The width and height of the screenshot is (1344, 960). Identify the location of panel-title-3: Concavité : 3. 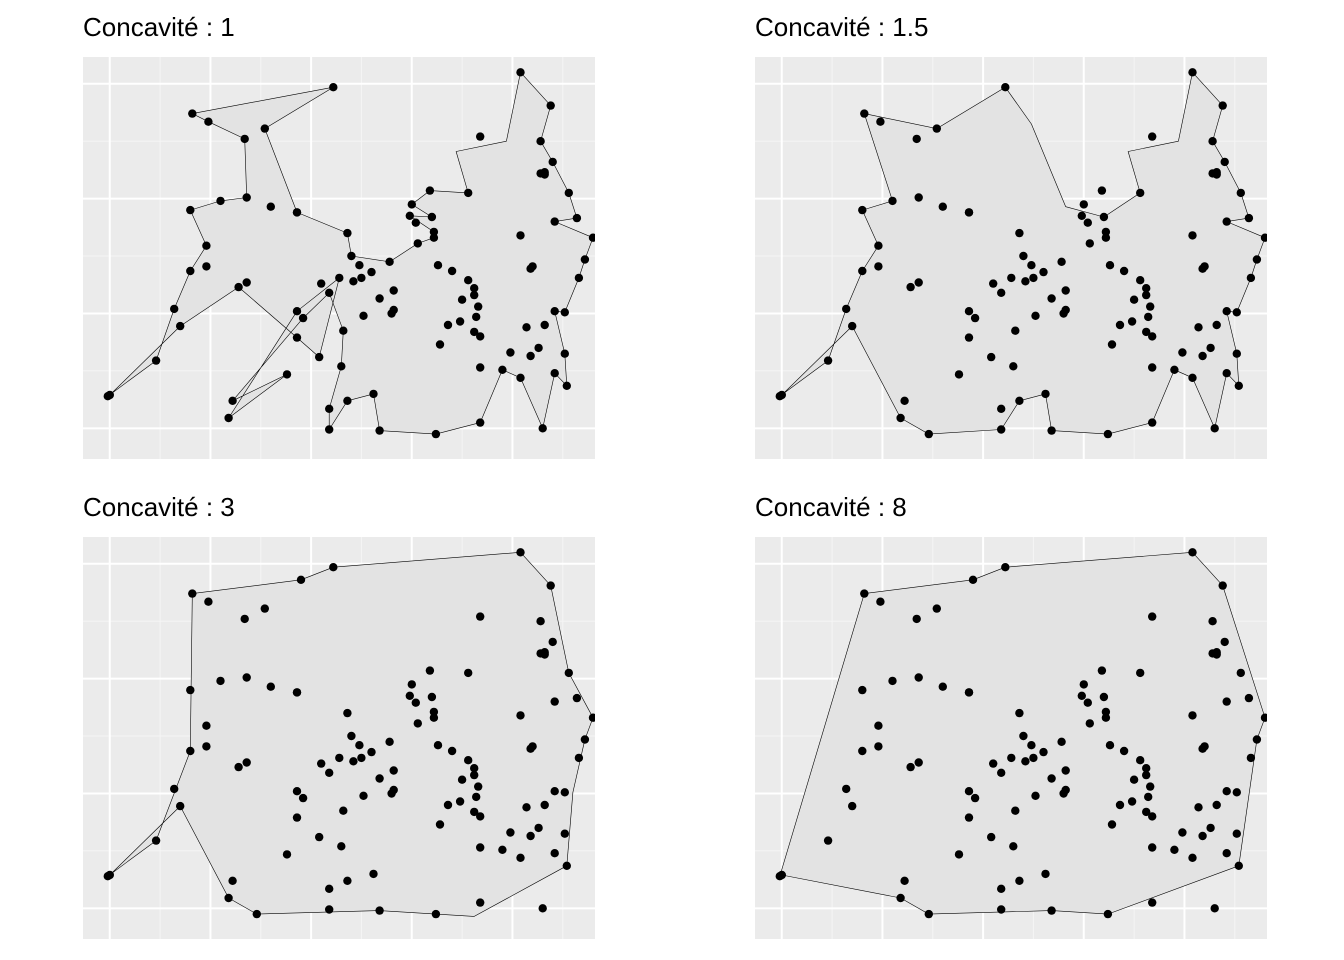
(159, 507).